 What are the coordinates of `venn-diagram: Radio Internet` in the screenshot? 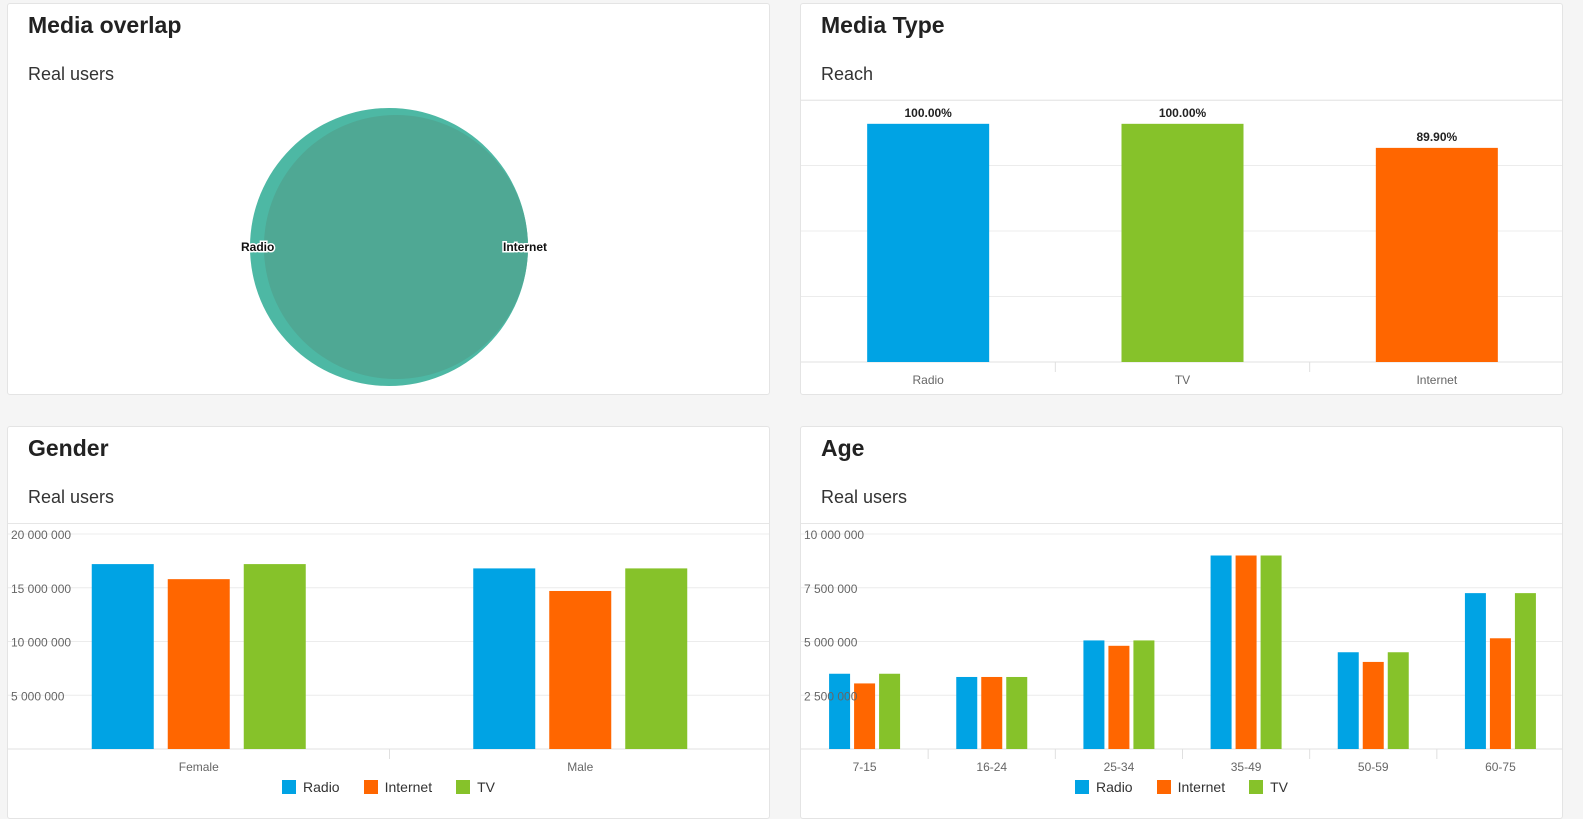 It's located at (394, 247).